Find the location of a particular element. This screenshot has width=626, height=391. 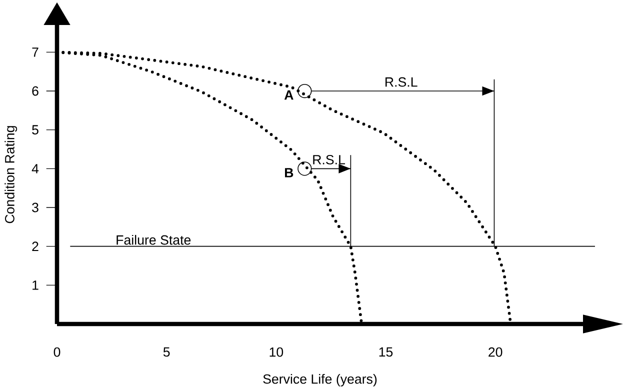

y-axis-title: Condition Rating is located at coordinates (11, 175).